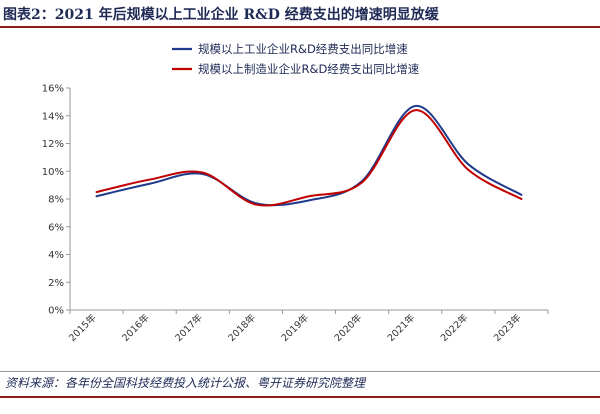 The height and width of the screenshot is (414, 600). I want to click on x-tick-label: 2021年, so click(401, 327).